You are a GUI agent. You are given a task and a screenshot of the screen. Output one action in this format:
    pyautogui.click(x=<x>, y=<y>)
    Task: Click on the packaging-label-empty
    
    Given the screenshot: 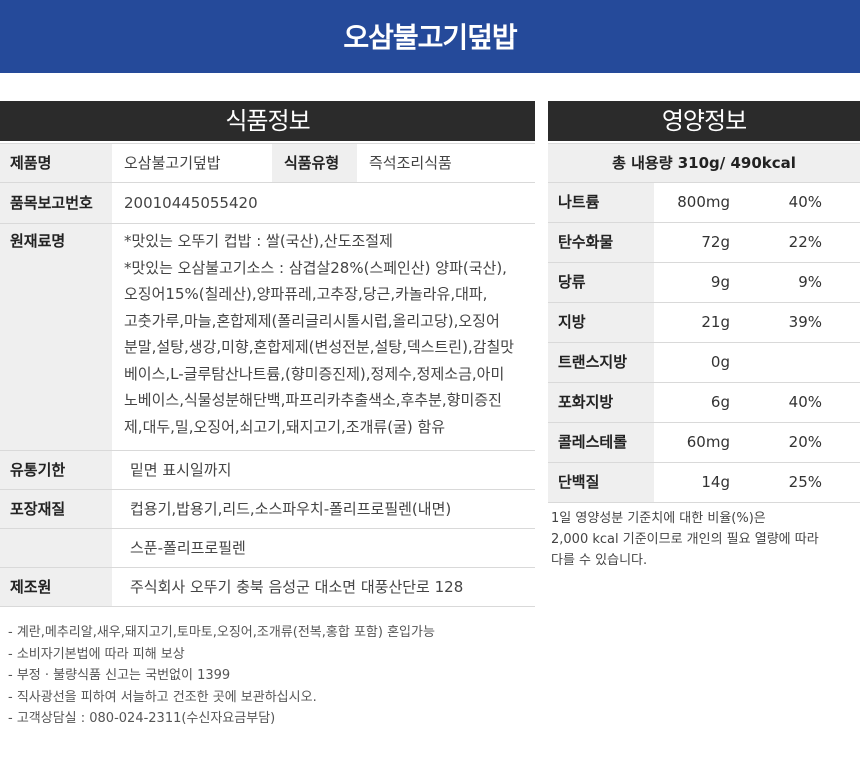 What is the action you would take?
    pyautogui.click(x=56, y=548)
    